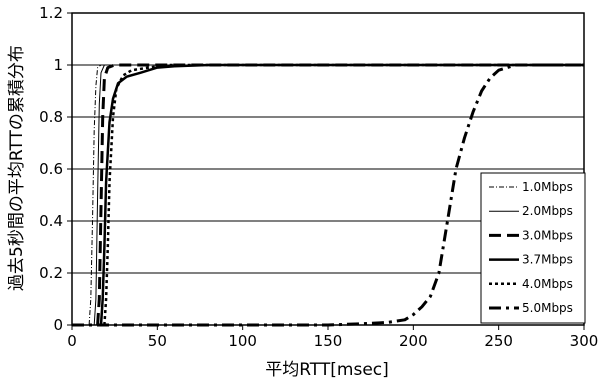 The height and width of the screenshot is (383, 599). I want to click on x-axis-ticks: 0 50 100 150 200 250 300, so click(332, 337).